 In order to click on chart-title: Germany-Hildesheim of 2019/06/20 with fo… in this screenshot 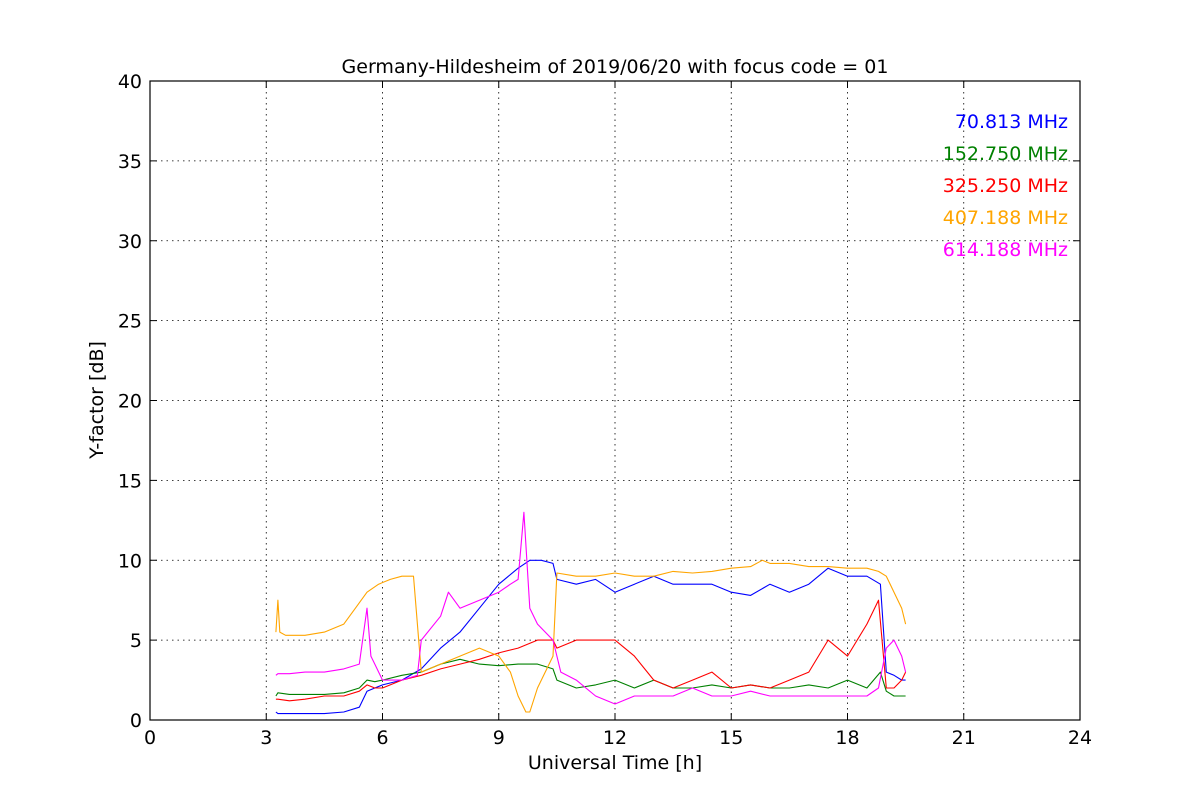, I will do `click(615, 67)`.